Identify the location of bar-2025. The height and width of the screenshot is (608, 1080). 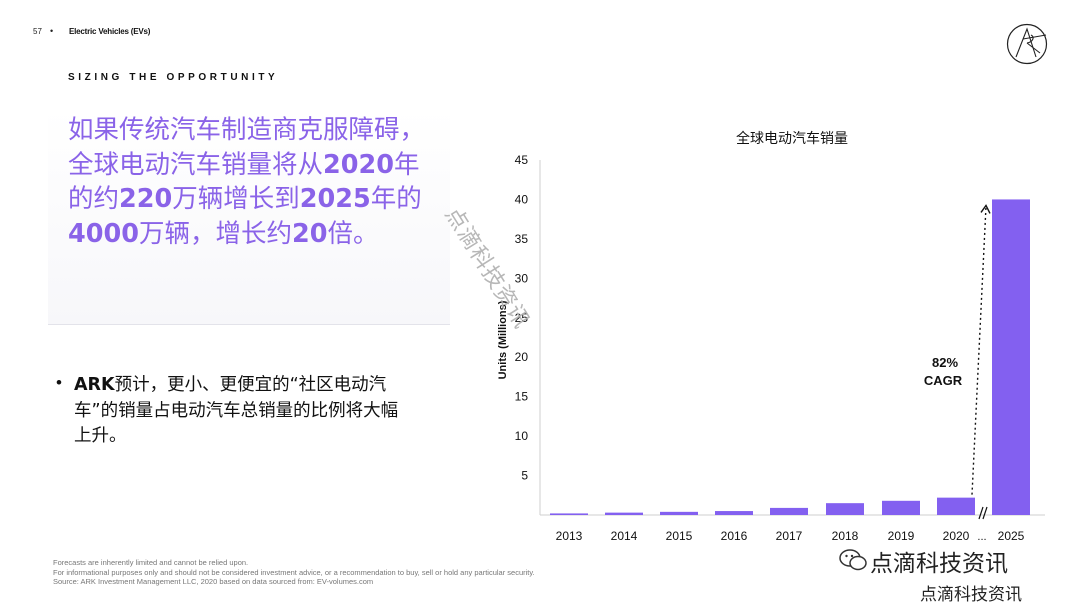
(1011, 357).